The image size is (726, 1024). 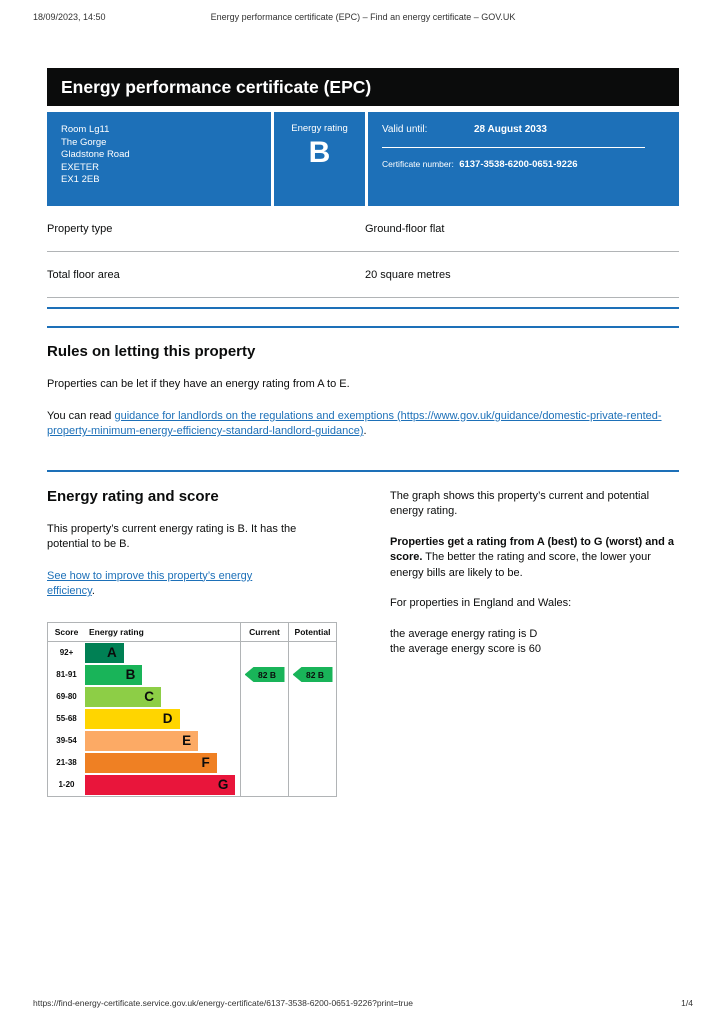 I want to click on guidance-suffix: ., so click(x=365, y=431).